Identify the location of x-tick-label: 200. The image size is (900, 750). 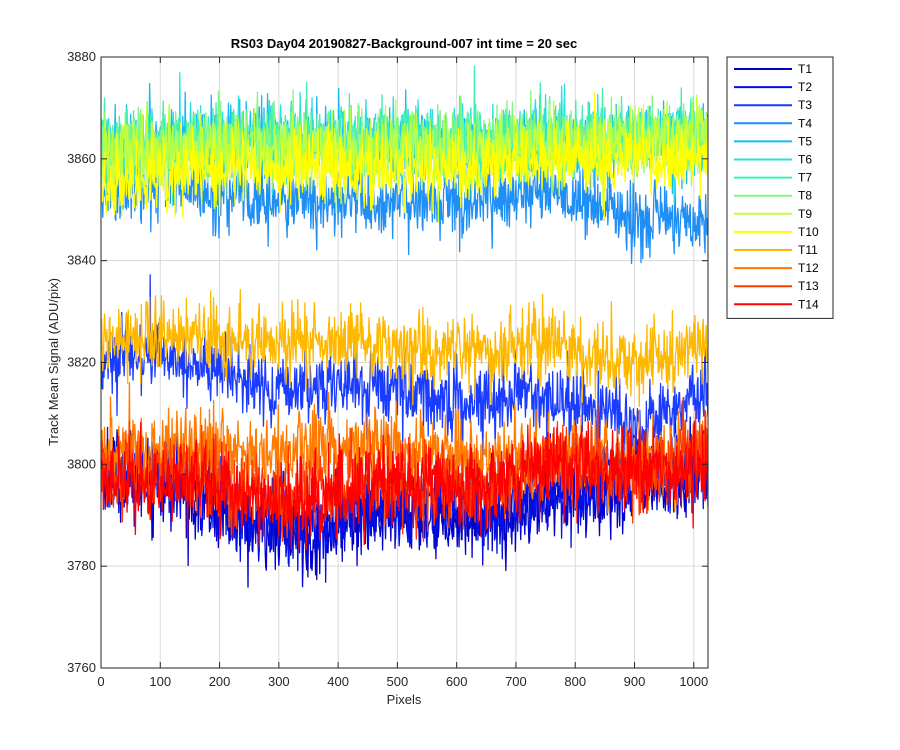
(220, 681).